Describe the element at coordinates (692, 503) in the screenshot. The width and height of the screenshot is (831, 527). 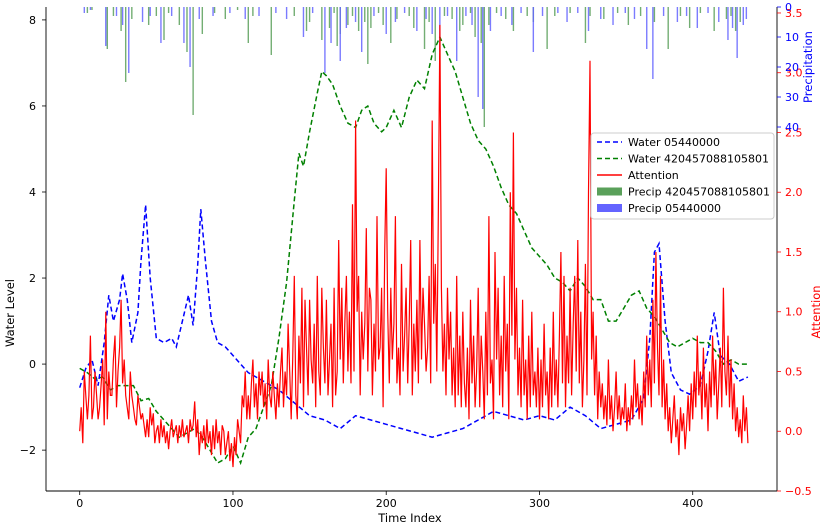
I see `x-tick-label: 400` at that location.